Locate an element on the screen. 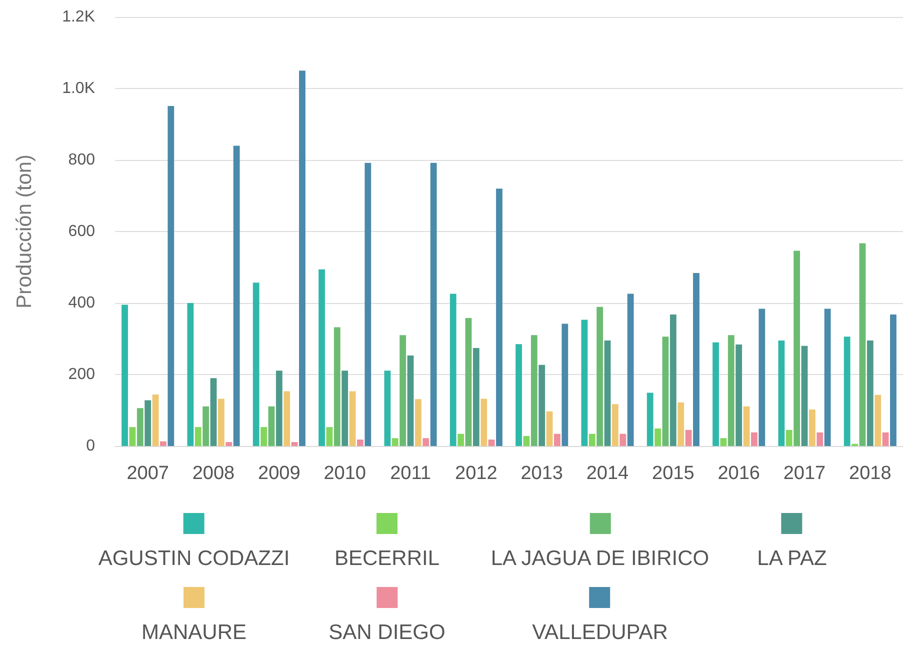  x-tick-label: 2014 is located at coordinates (608, 473).